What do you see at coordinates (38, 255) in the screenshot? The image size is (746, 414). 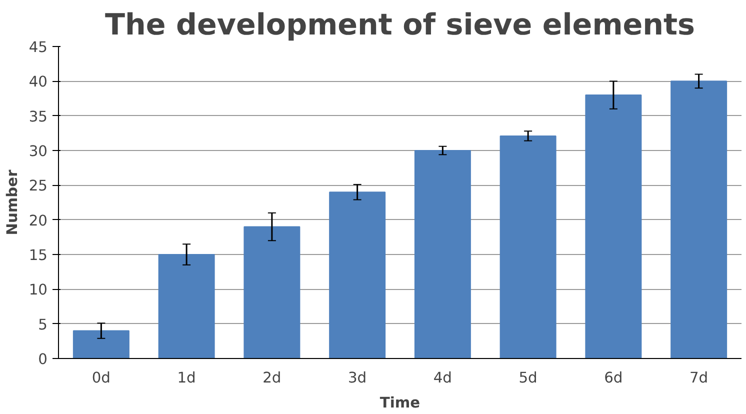 I see `y-tick-label: 15` at bounding box center [38, 255].